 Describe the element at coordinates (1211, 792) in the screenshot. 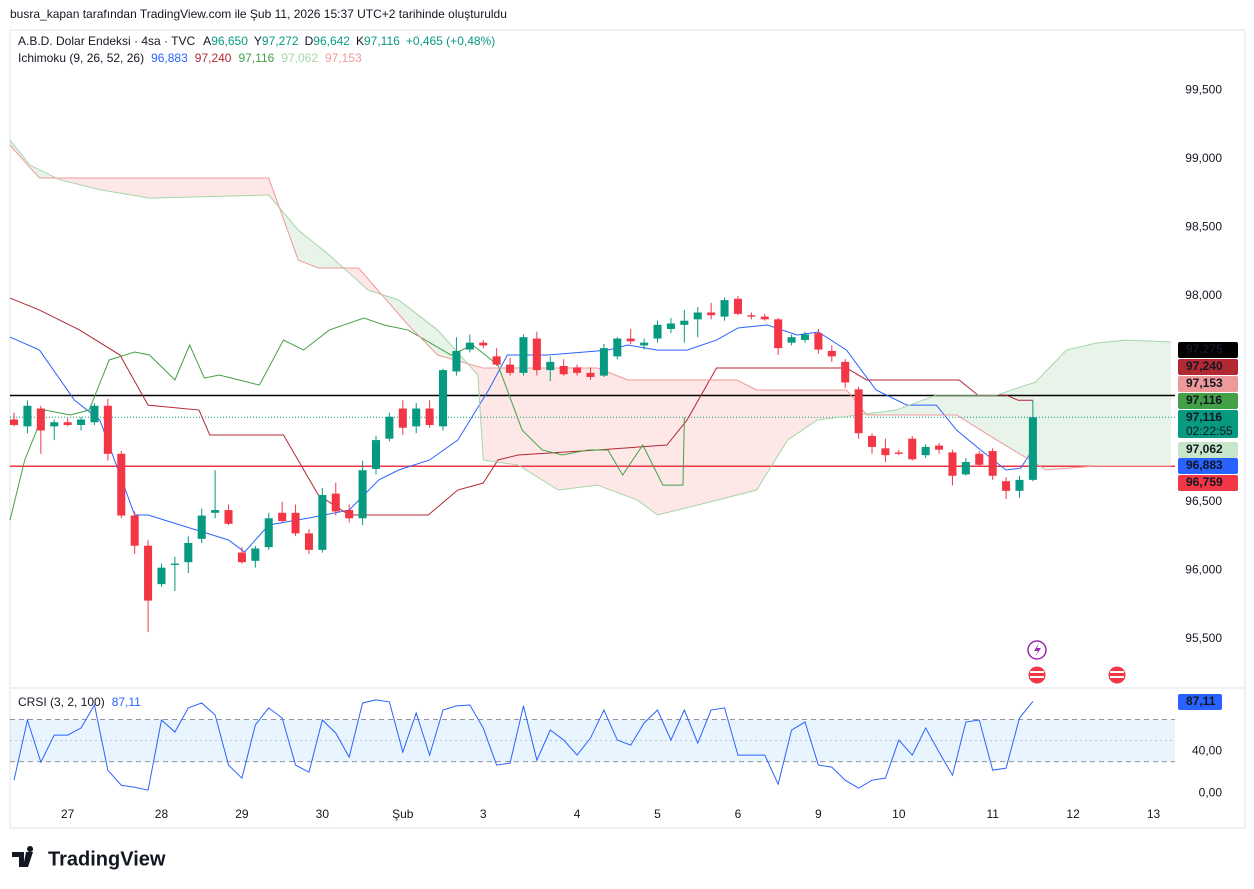

I see `y-tick-label: 0,00` at that location.